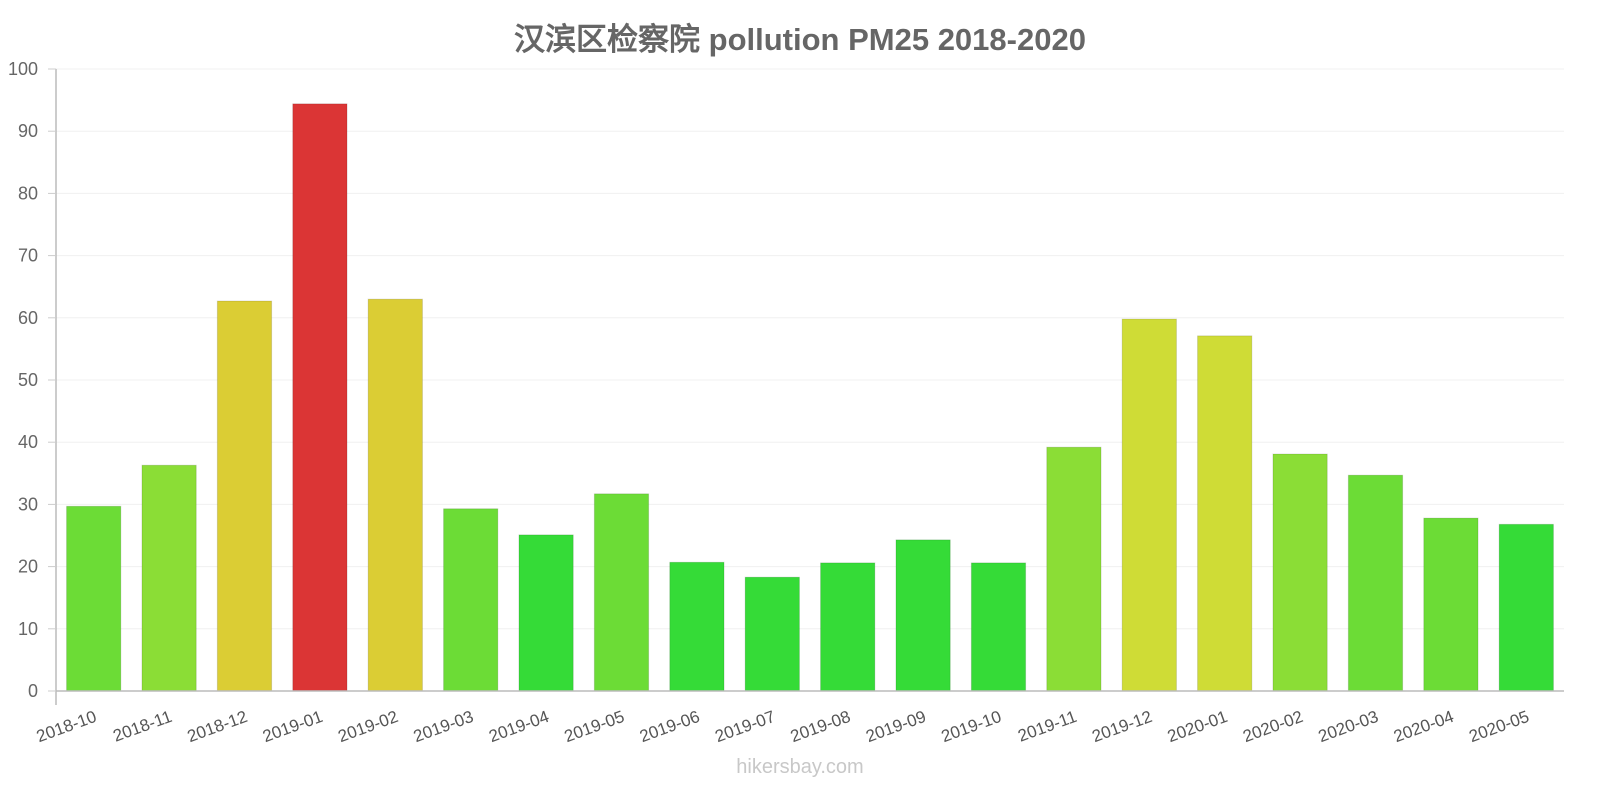  I want to click on x-tick-label: 2018-11, so click(143, 726).